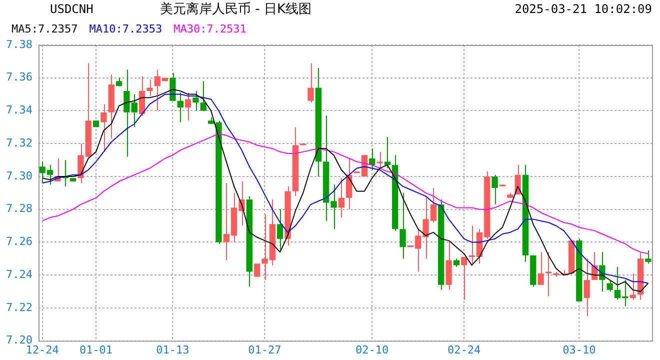 The image size is (660, 360). Describe the element at coordinates (19, 77) in the screenshot. I see `y-tick-label: 7.36` at that location.